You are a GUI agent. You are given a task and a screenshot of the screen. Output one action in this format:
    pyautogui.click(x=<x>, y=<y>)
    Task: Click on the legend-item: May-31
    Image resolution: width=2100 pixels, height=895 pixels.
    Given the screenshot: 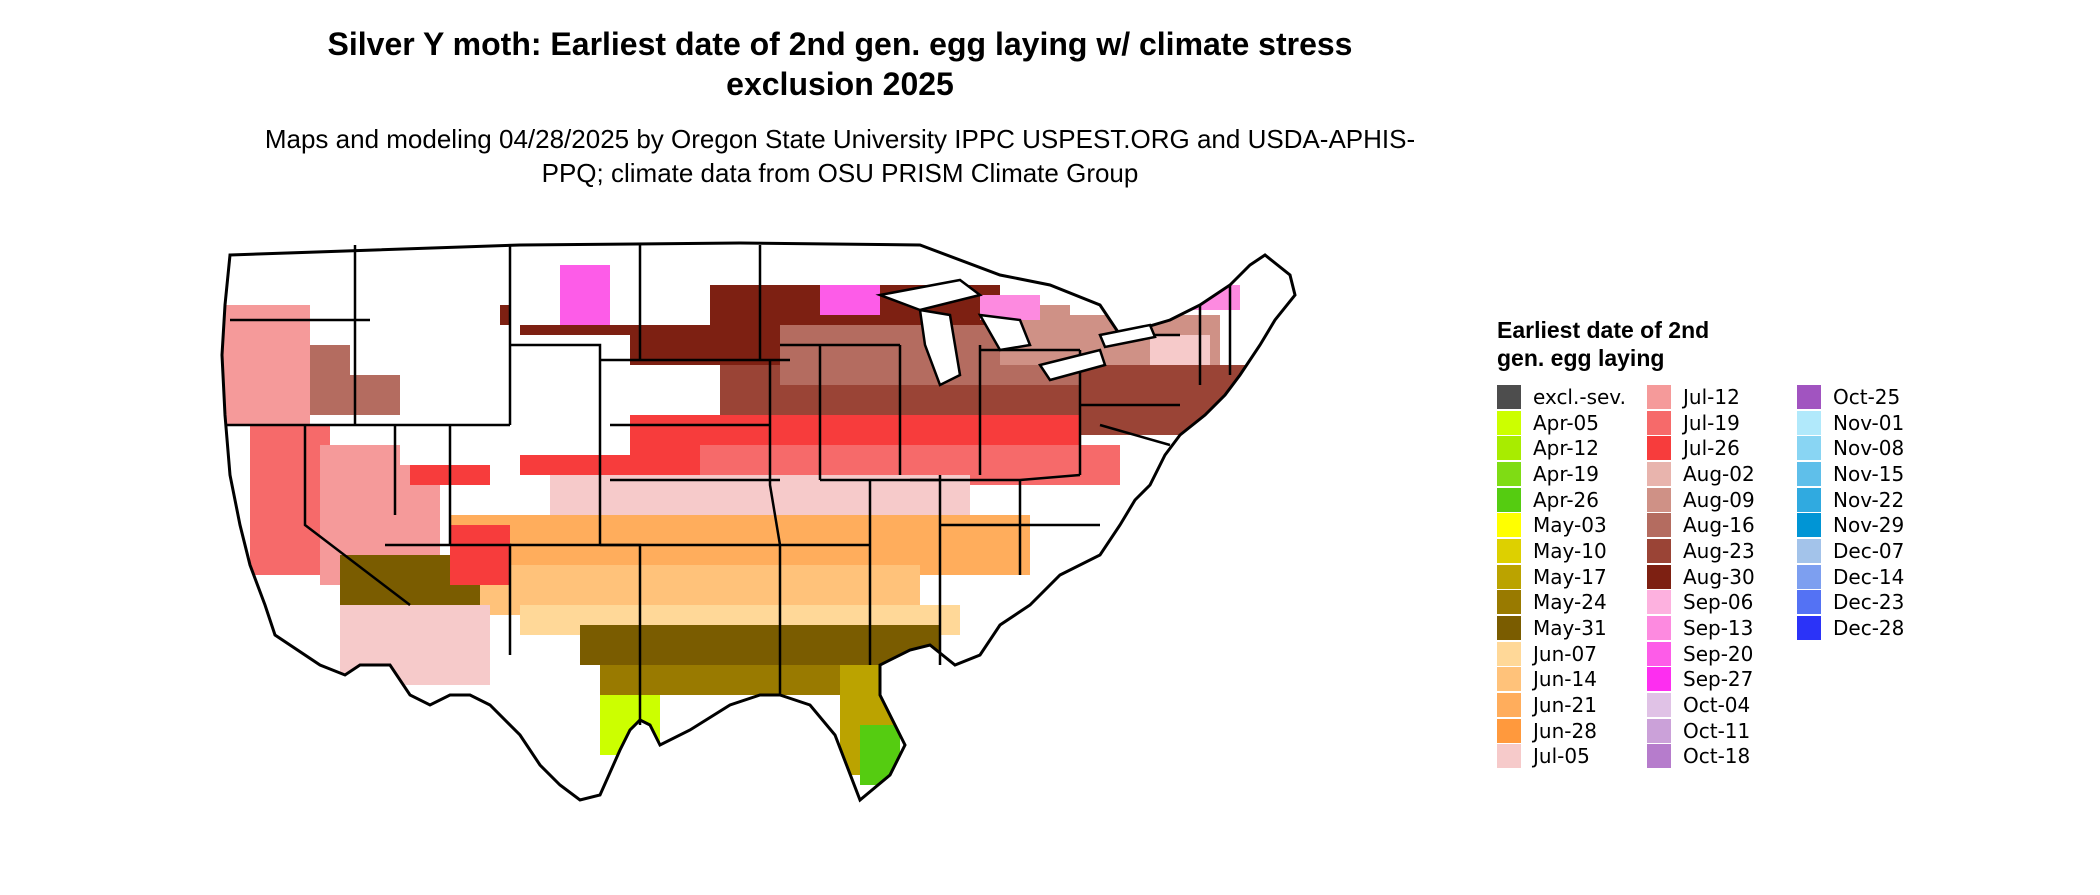 What is the action you would take?
    pyautogui.click(x=1572, y=628)
    